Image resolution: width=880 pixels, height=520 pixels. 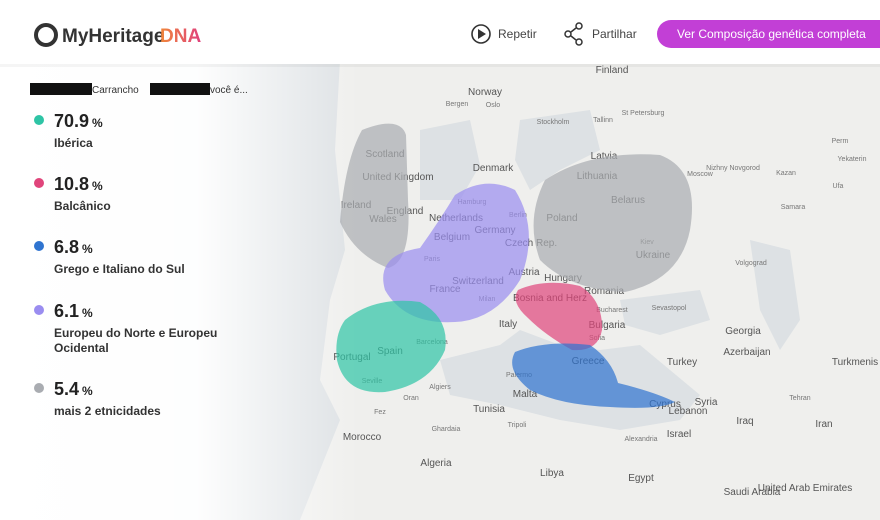 I want to click on city-label: Samara, so click(x=793, y=207).